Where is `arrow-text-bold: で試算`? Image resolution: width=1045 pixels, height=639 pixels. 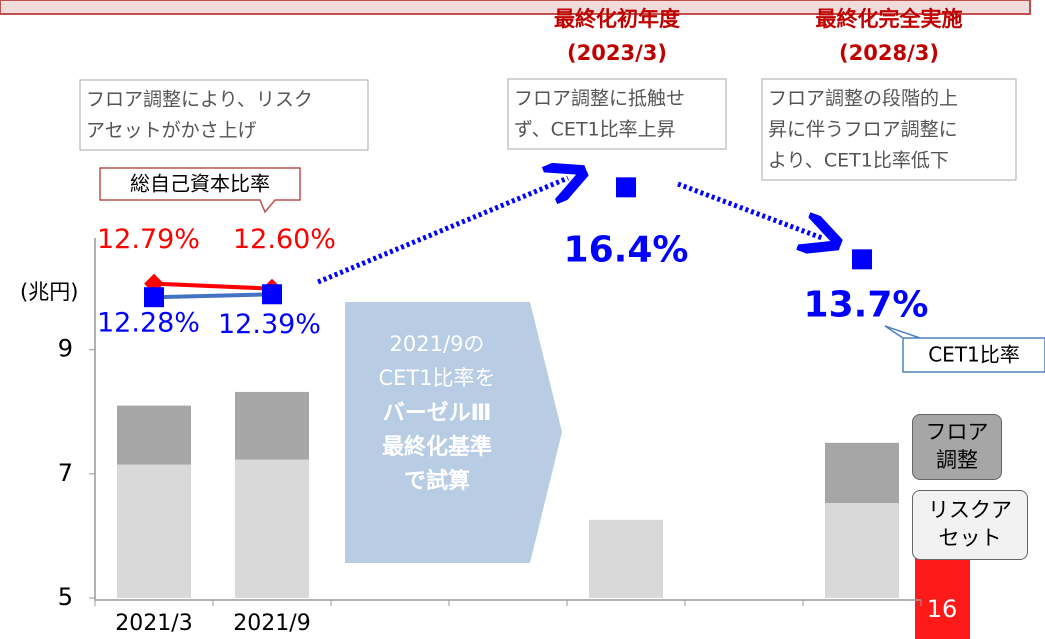 arrow-text-bold: で試算 is located at coordinates (437, 481).